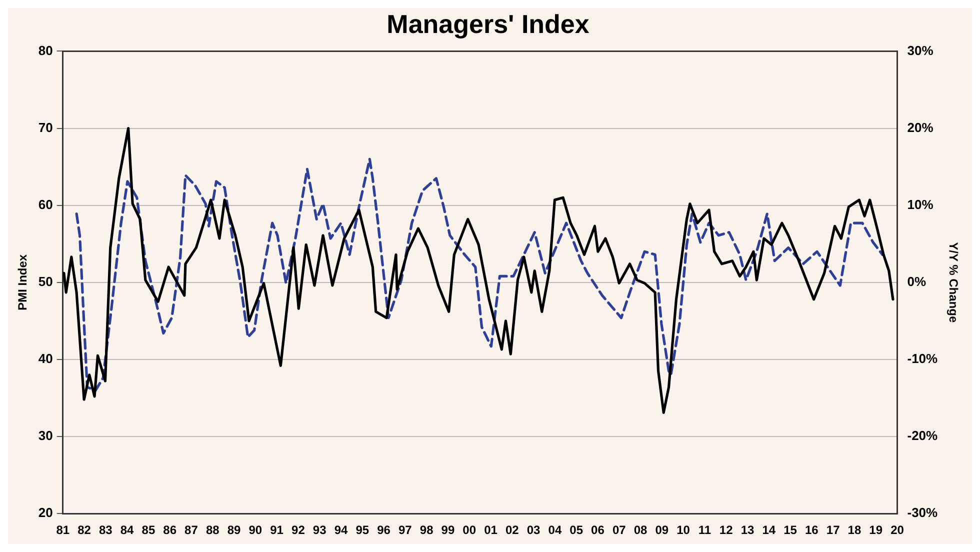 The image size is (980, 552). I want to click on x-tick-label: 91, so click(277, 530).